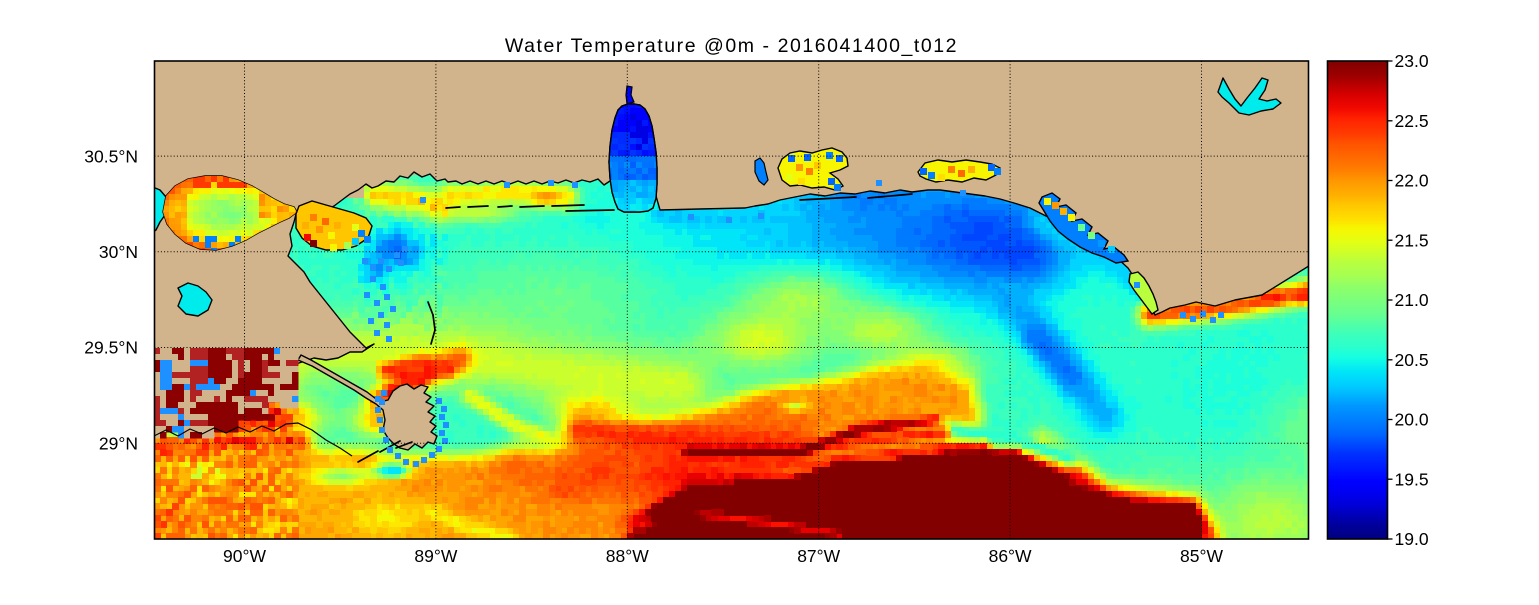 This screenshot has width=1539, height=605. What do you see at coordinates (118, 252) in the screenshot?
I see `svg-text: 30°N` at bounding box center [118, 252].